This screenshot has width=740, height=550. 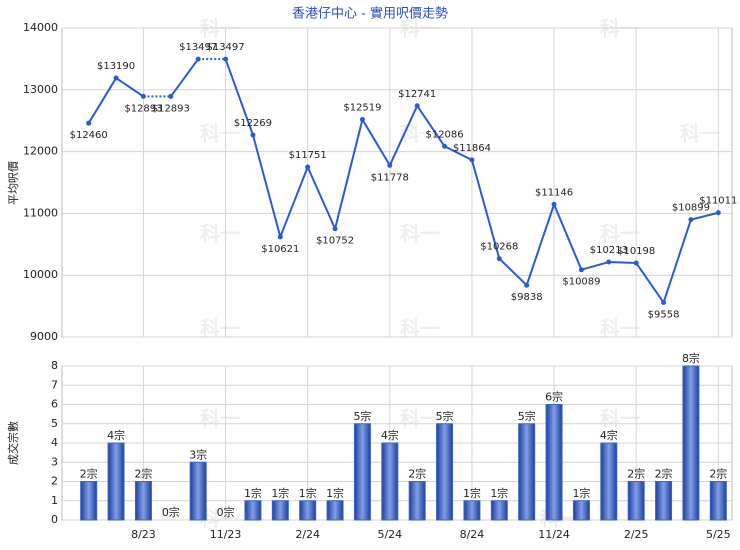 I want to click on data-label: $11778, so click(x=390, y=177).